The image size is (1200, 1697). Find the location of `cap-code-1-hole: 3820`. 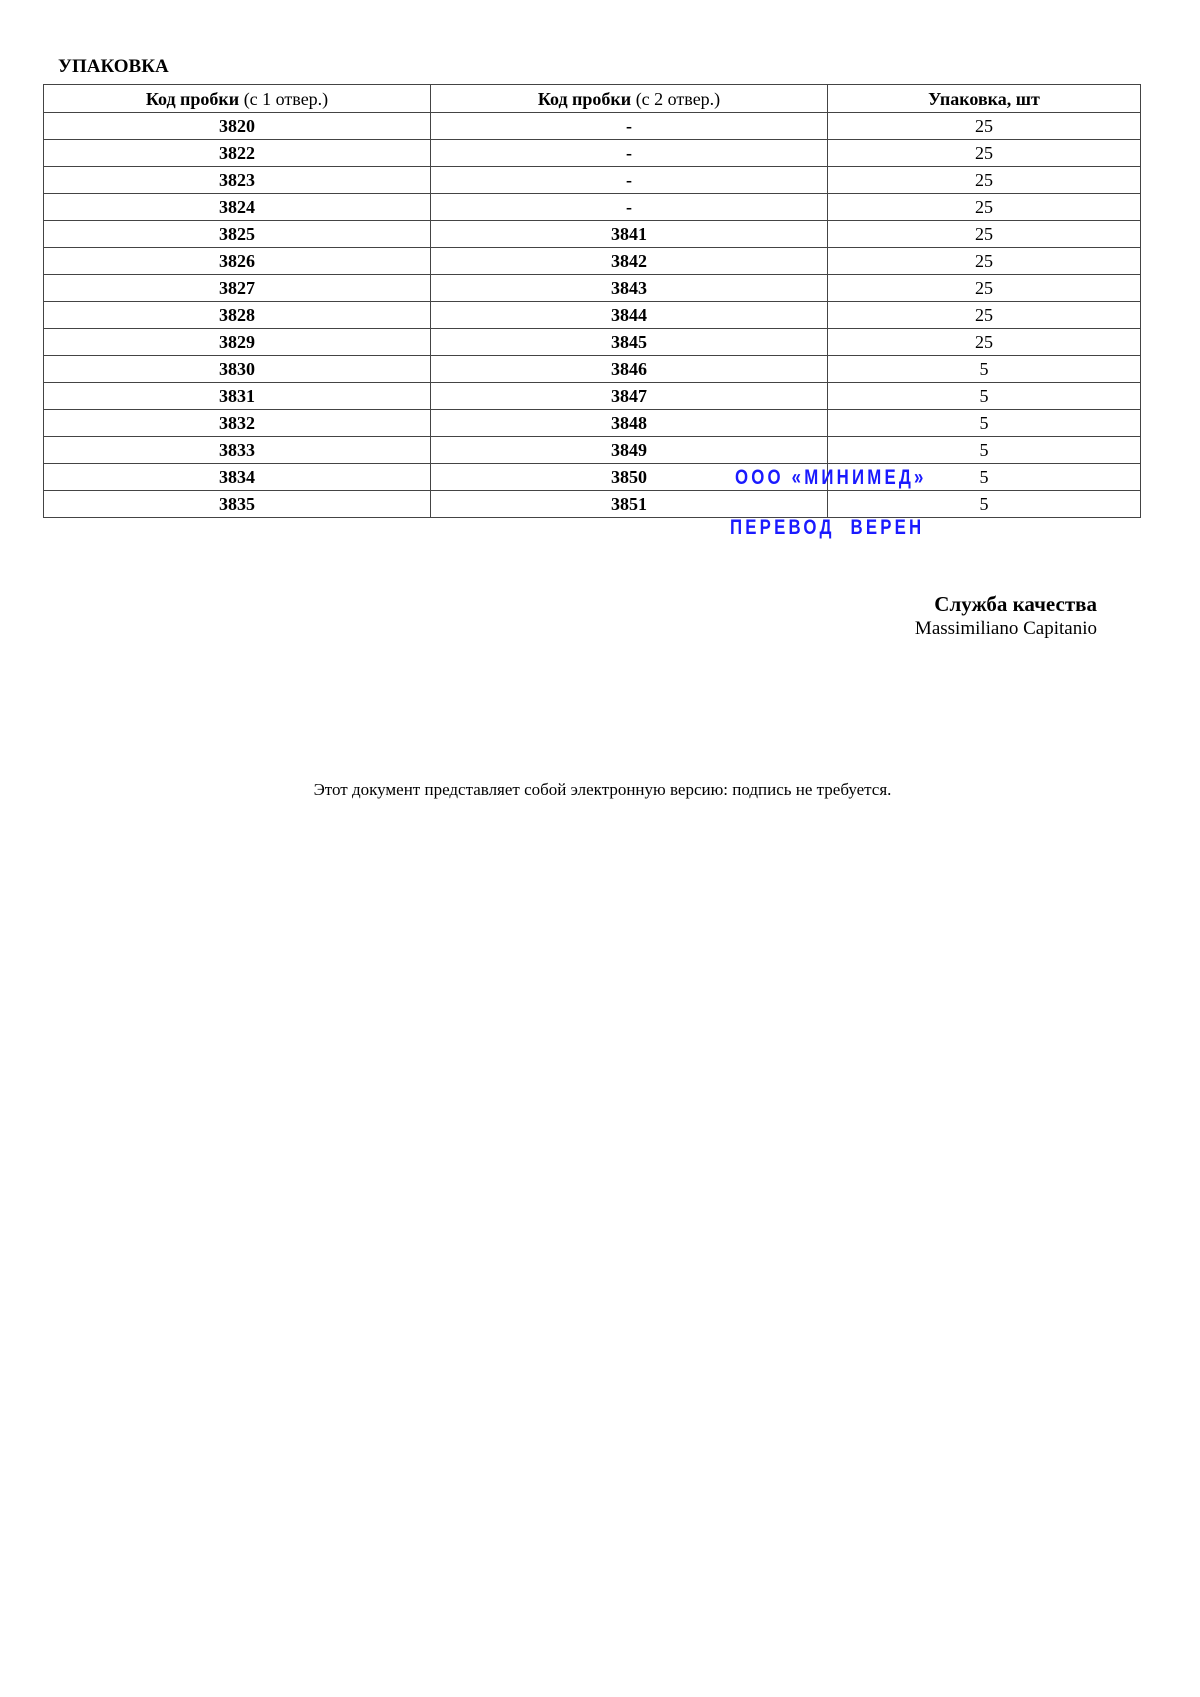

cap-code-1-hole: 3820 is located at coordinates (237, 126).